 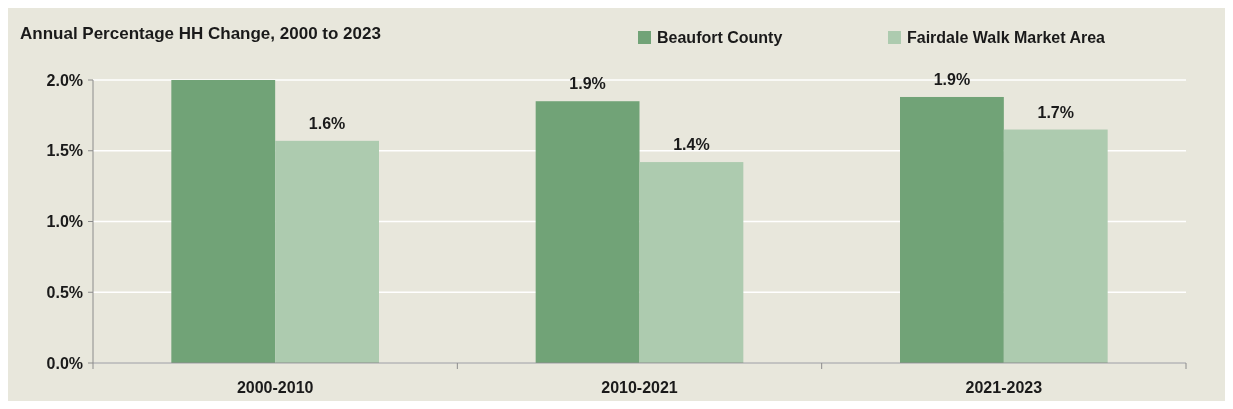 I want to click on y-tick-label: 0.5%, so click(x=64, y=292).